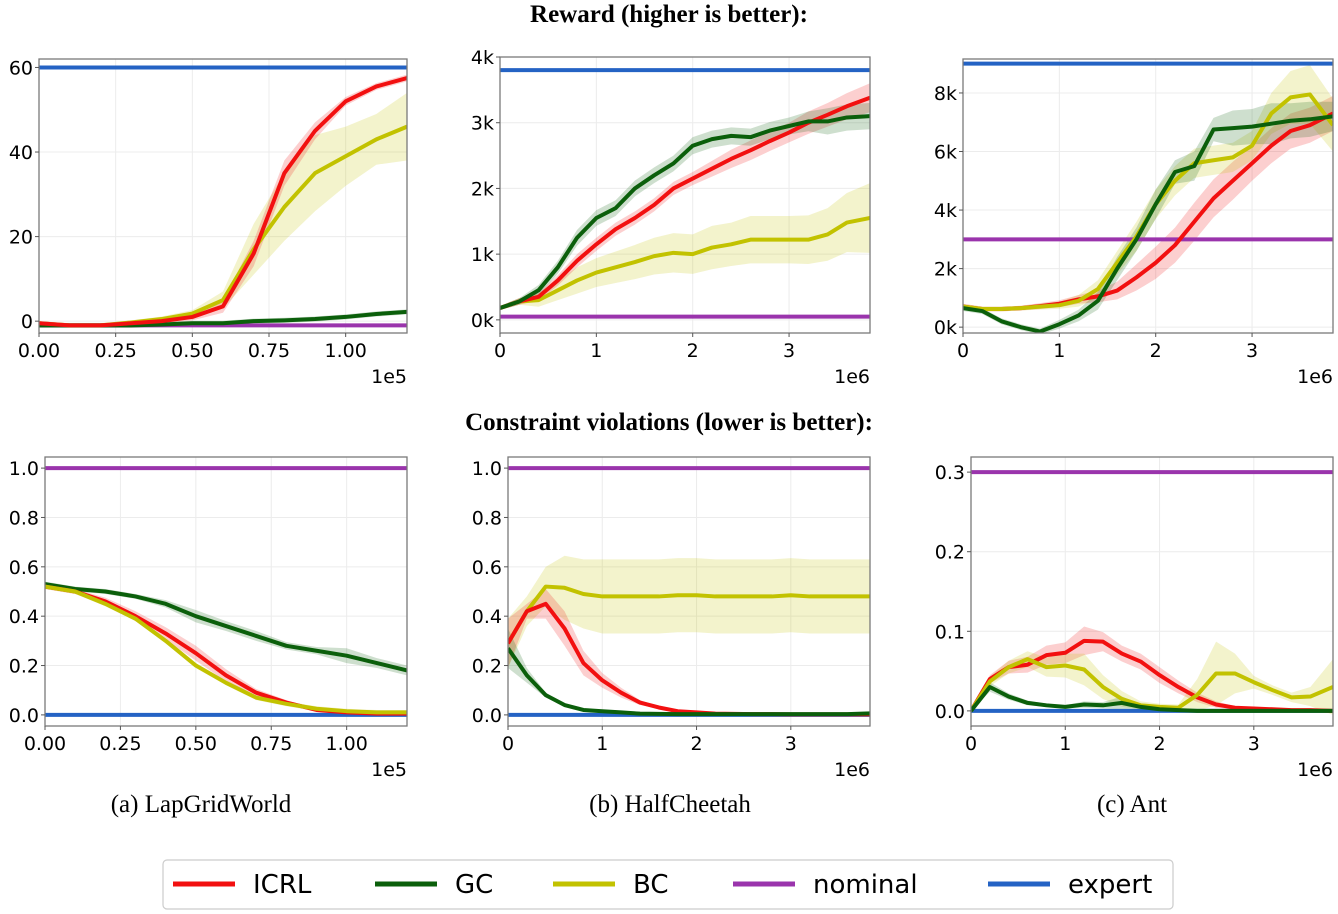 This screenshot has height=914, width=1338. Describe the element at coordinates (945, 153) in the screenshot. I see `y-tick-label: 6k` at that location.